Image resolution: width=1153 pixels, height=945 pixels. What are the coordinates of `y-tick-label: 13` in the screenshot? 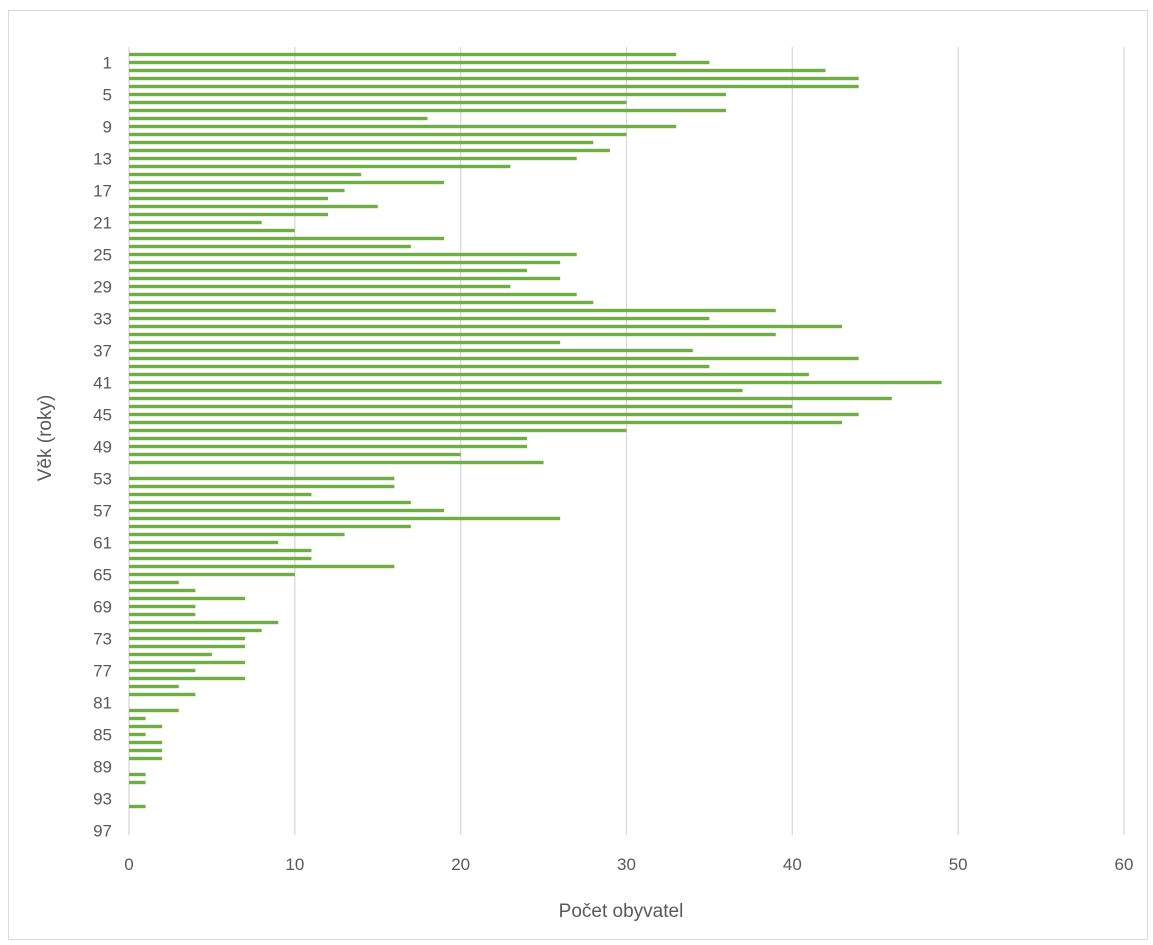 It's located at (102, 159).